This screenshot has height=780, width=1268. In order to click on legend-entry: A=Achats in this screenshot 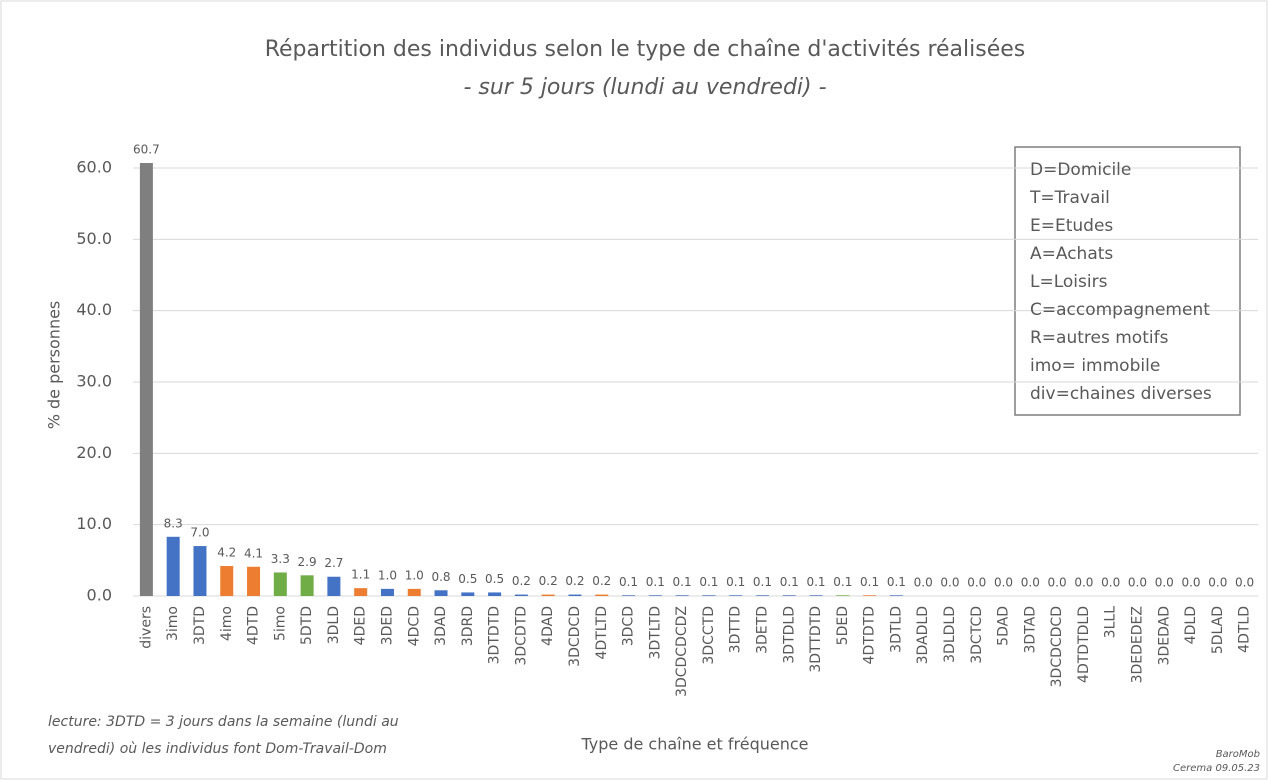, I will do `click(1071, 254)`.